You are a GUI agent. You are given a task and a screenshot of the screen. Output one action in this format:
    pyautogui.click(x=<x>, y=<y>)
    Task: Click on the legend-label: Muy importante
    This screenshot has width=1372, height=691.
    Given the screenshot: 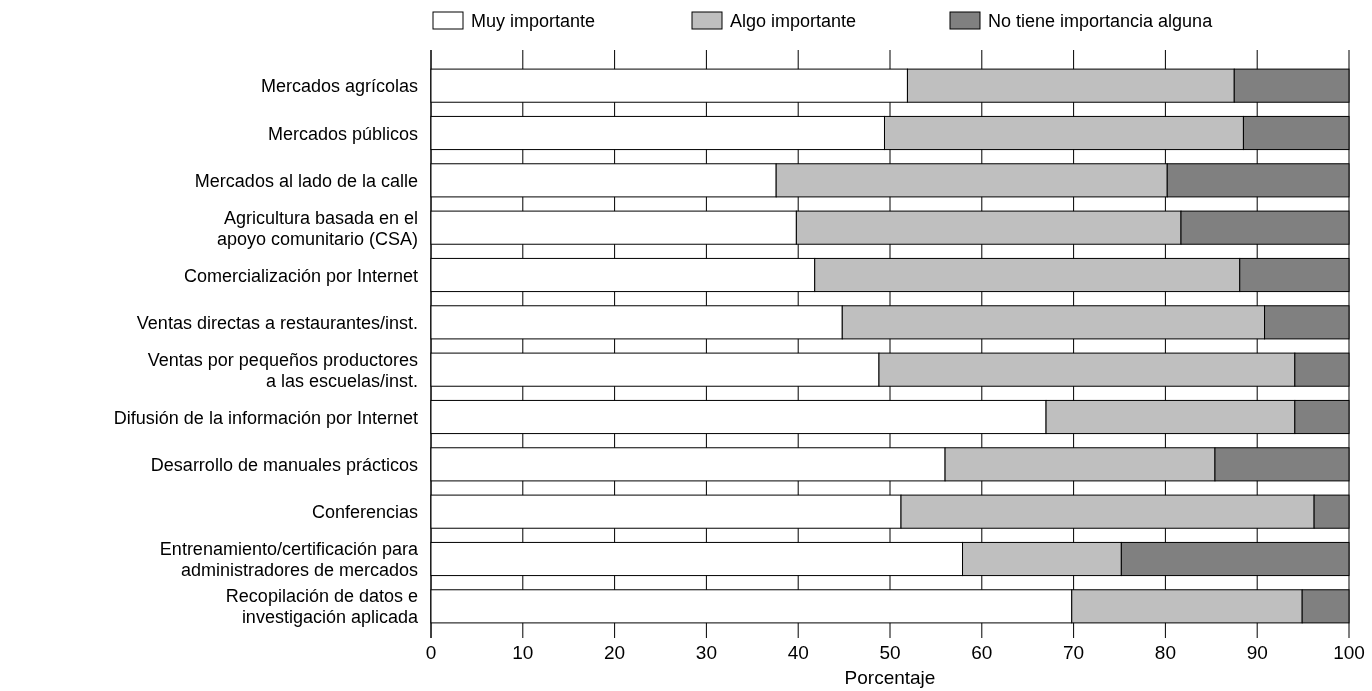 What is the action you would take?
    pyautogui.click(x=533, y=21)
    